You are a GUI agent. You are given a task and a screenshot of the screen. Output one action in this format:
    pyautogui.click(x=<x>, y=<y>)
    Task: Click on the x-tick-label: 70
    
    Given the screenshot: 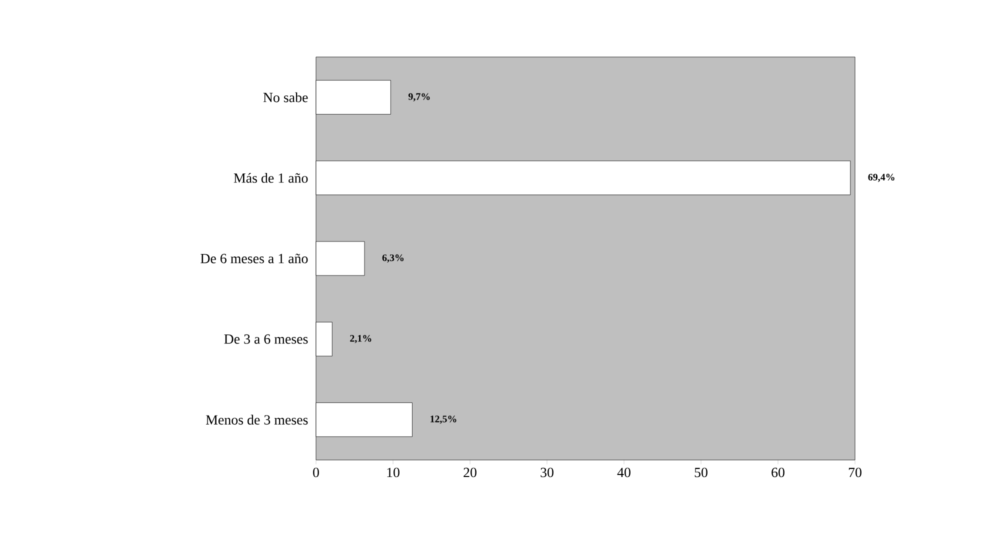 What is the action you would take?
    pyautogui.click(x=855, y=473)
    